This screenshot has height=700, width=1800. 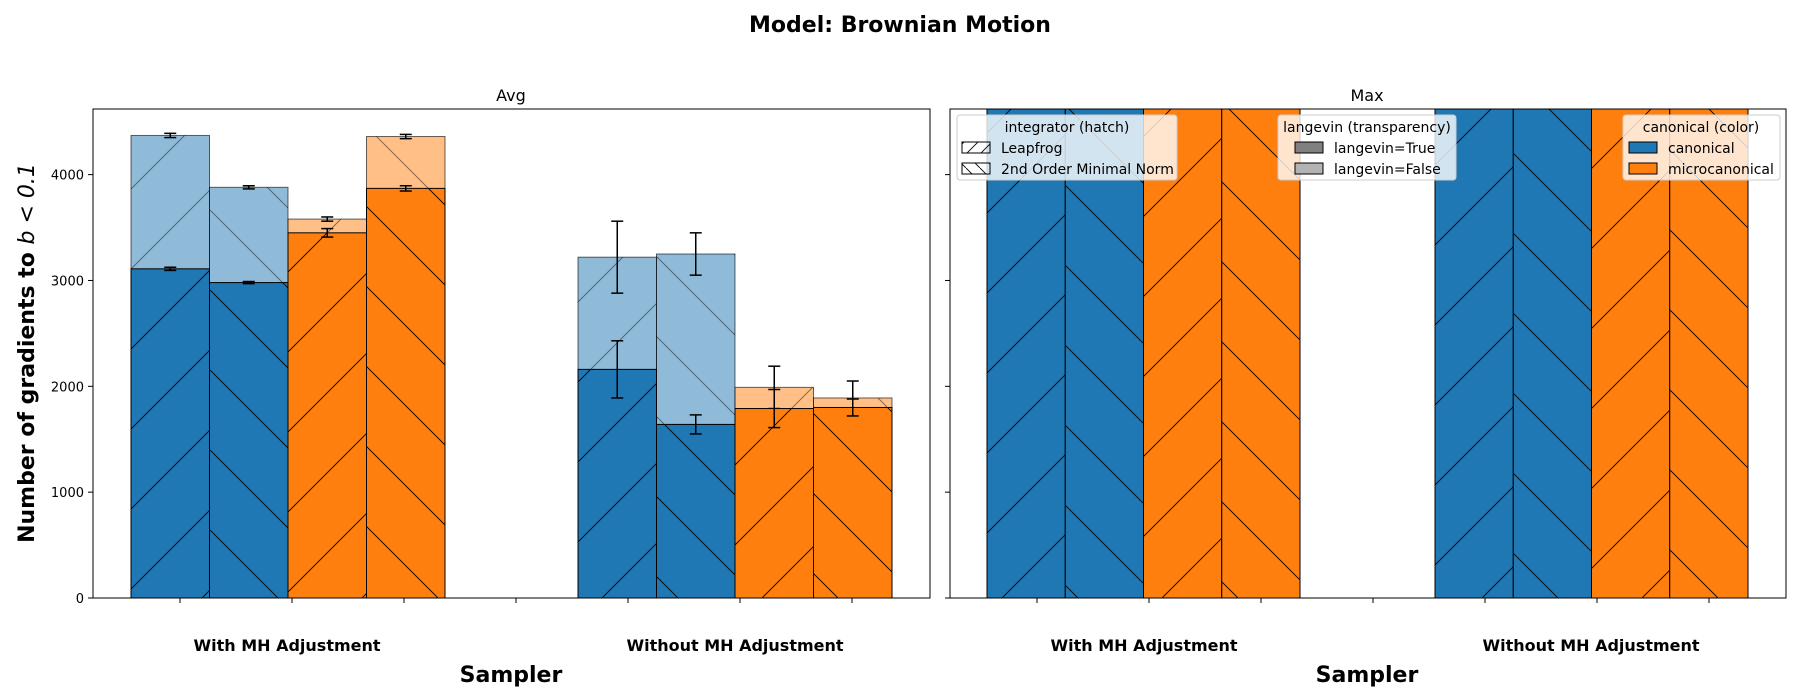 I want to click on avg-category-label-1: Without MH Adjustment, so click(x=734, y=645).